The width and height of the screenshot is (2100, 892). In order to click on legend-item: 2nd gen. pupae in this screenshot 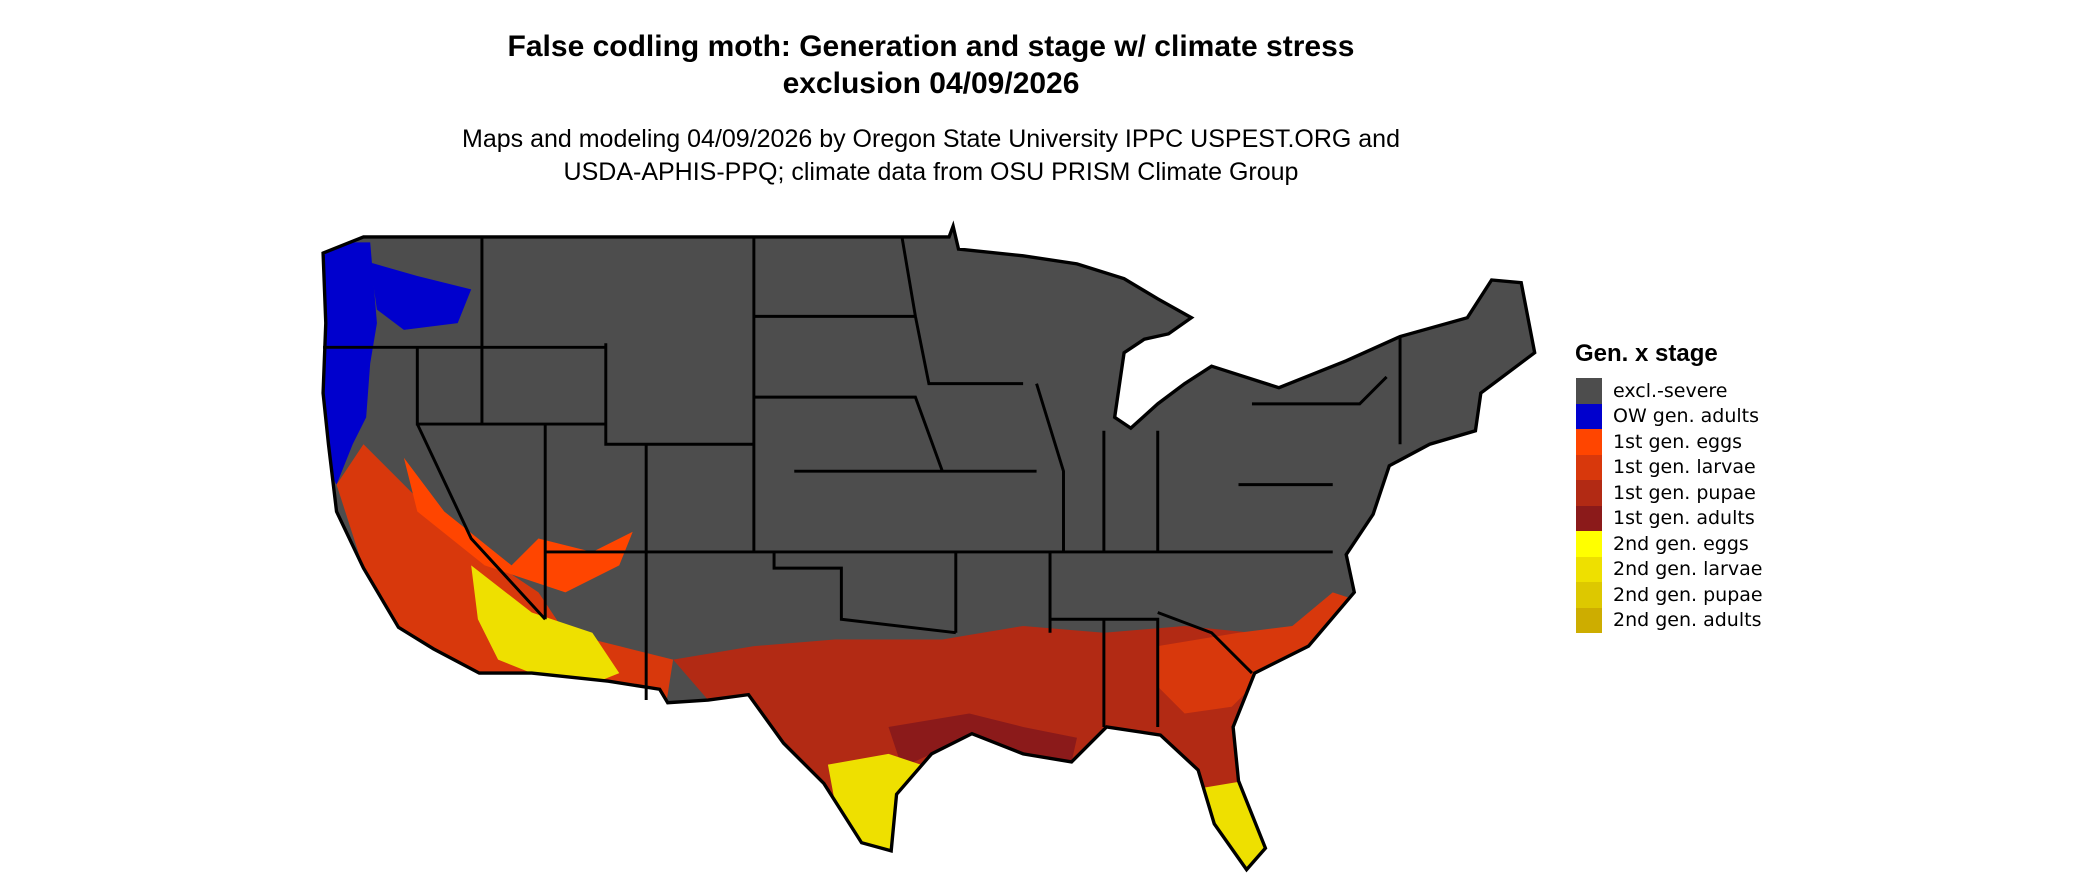, I will do `click(1669, 595)`.